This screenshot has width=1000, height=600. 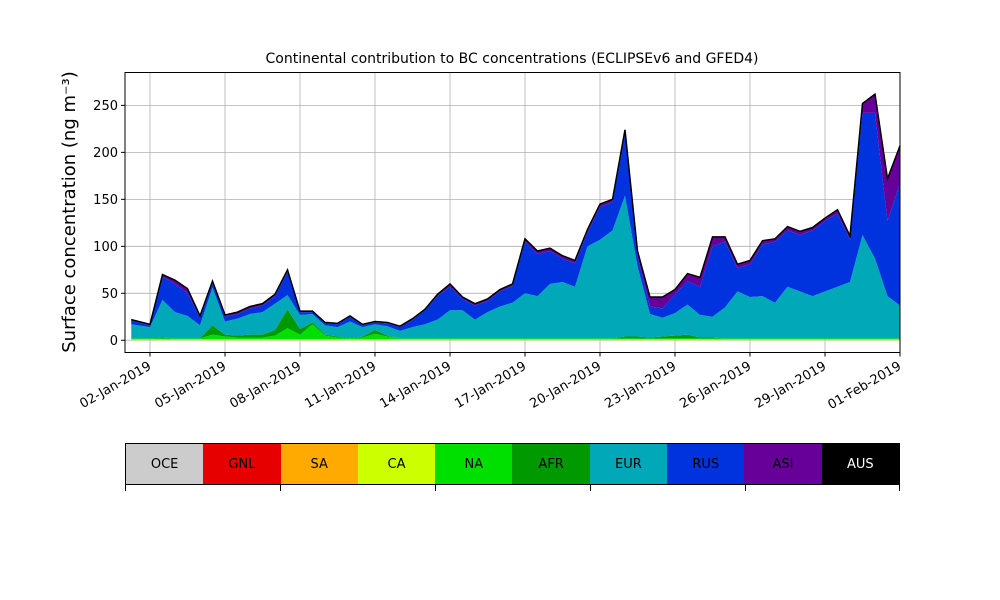 I want to click on legend-item-na: NA, so click(x=474, y=464).